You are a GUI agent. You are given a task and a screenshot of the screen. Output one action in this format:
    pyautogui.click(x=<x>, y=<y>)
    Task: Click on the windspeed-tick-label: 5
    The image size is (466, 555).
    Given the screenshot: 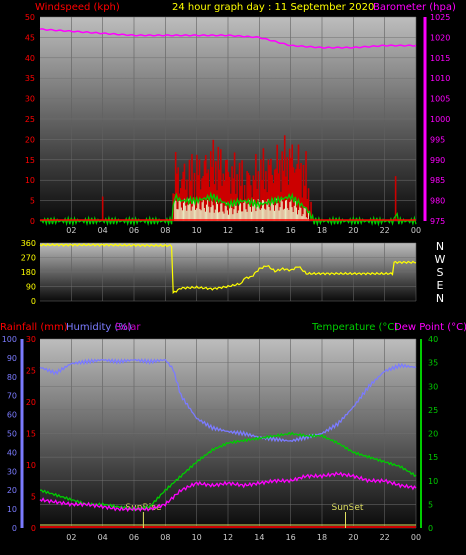 What is the action you would take?
    pyautogui.click(x=32, y=201)
    